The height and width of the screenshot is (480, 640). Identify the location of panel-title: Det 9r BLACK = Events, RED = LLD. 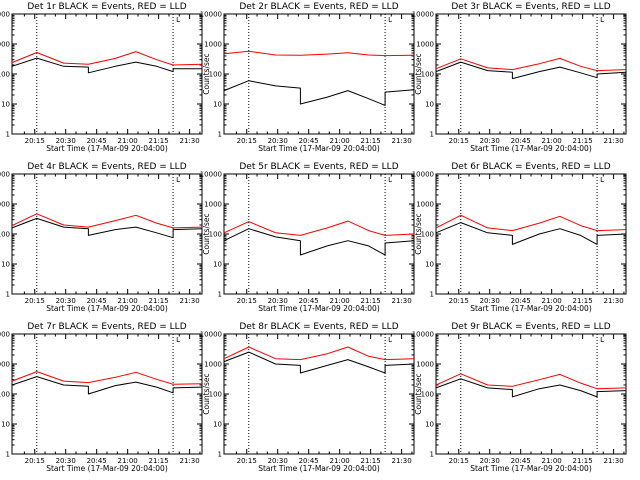
(530, 327).